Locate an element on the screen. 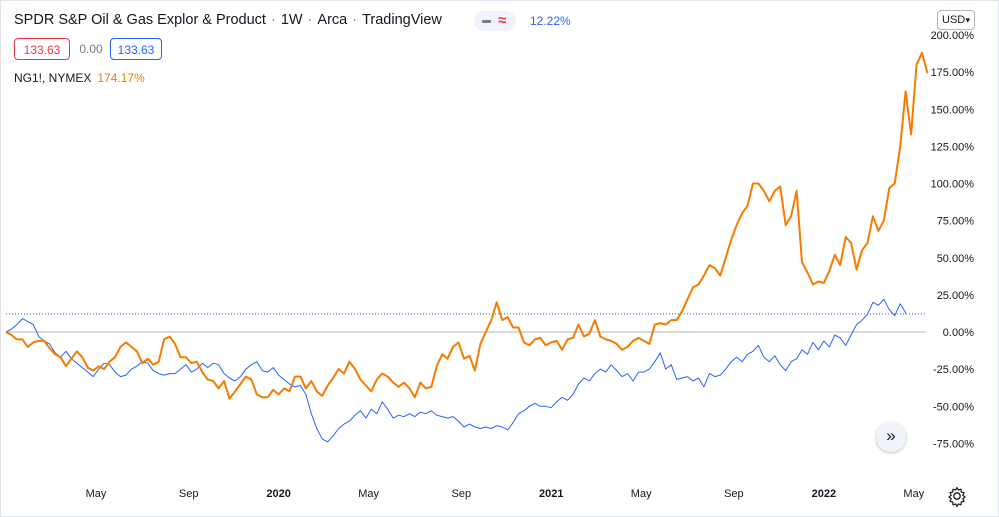 The height and width of the screenshot is (517, 999). y-tick-label: 150.00% is located at coordinates (953, 110).